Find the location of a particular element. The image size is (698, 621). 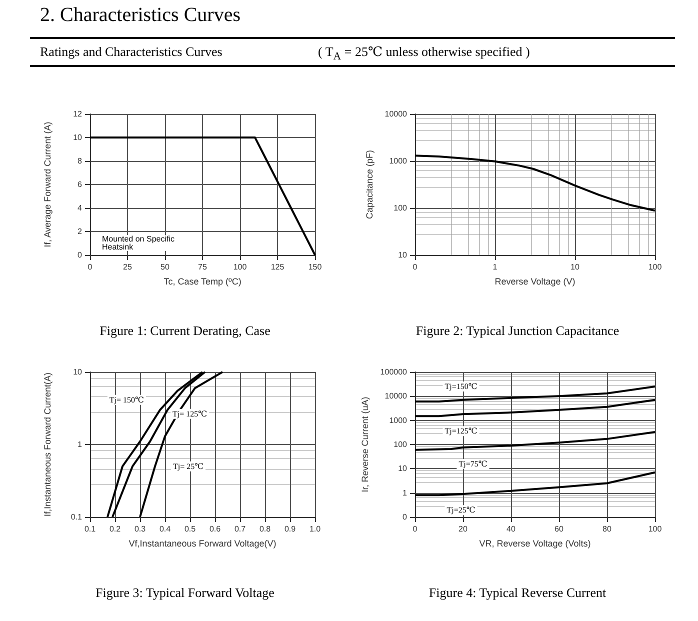

text: Figure 3: Typical Forward Voltage is located at coordinates (185, 592).